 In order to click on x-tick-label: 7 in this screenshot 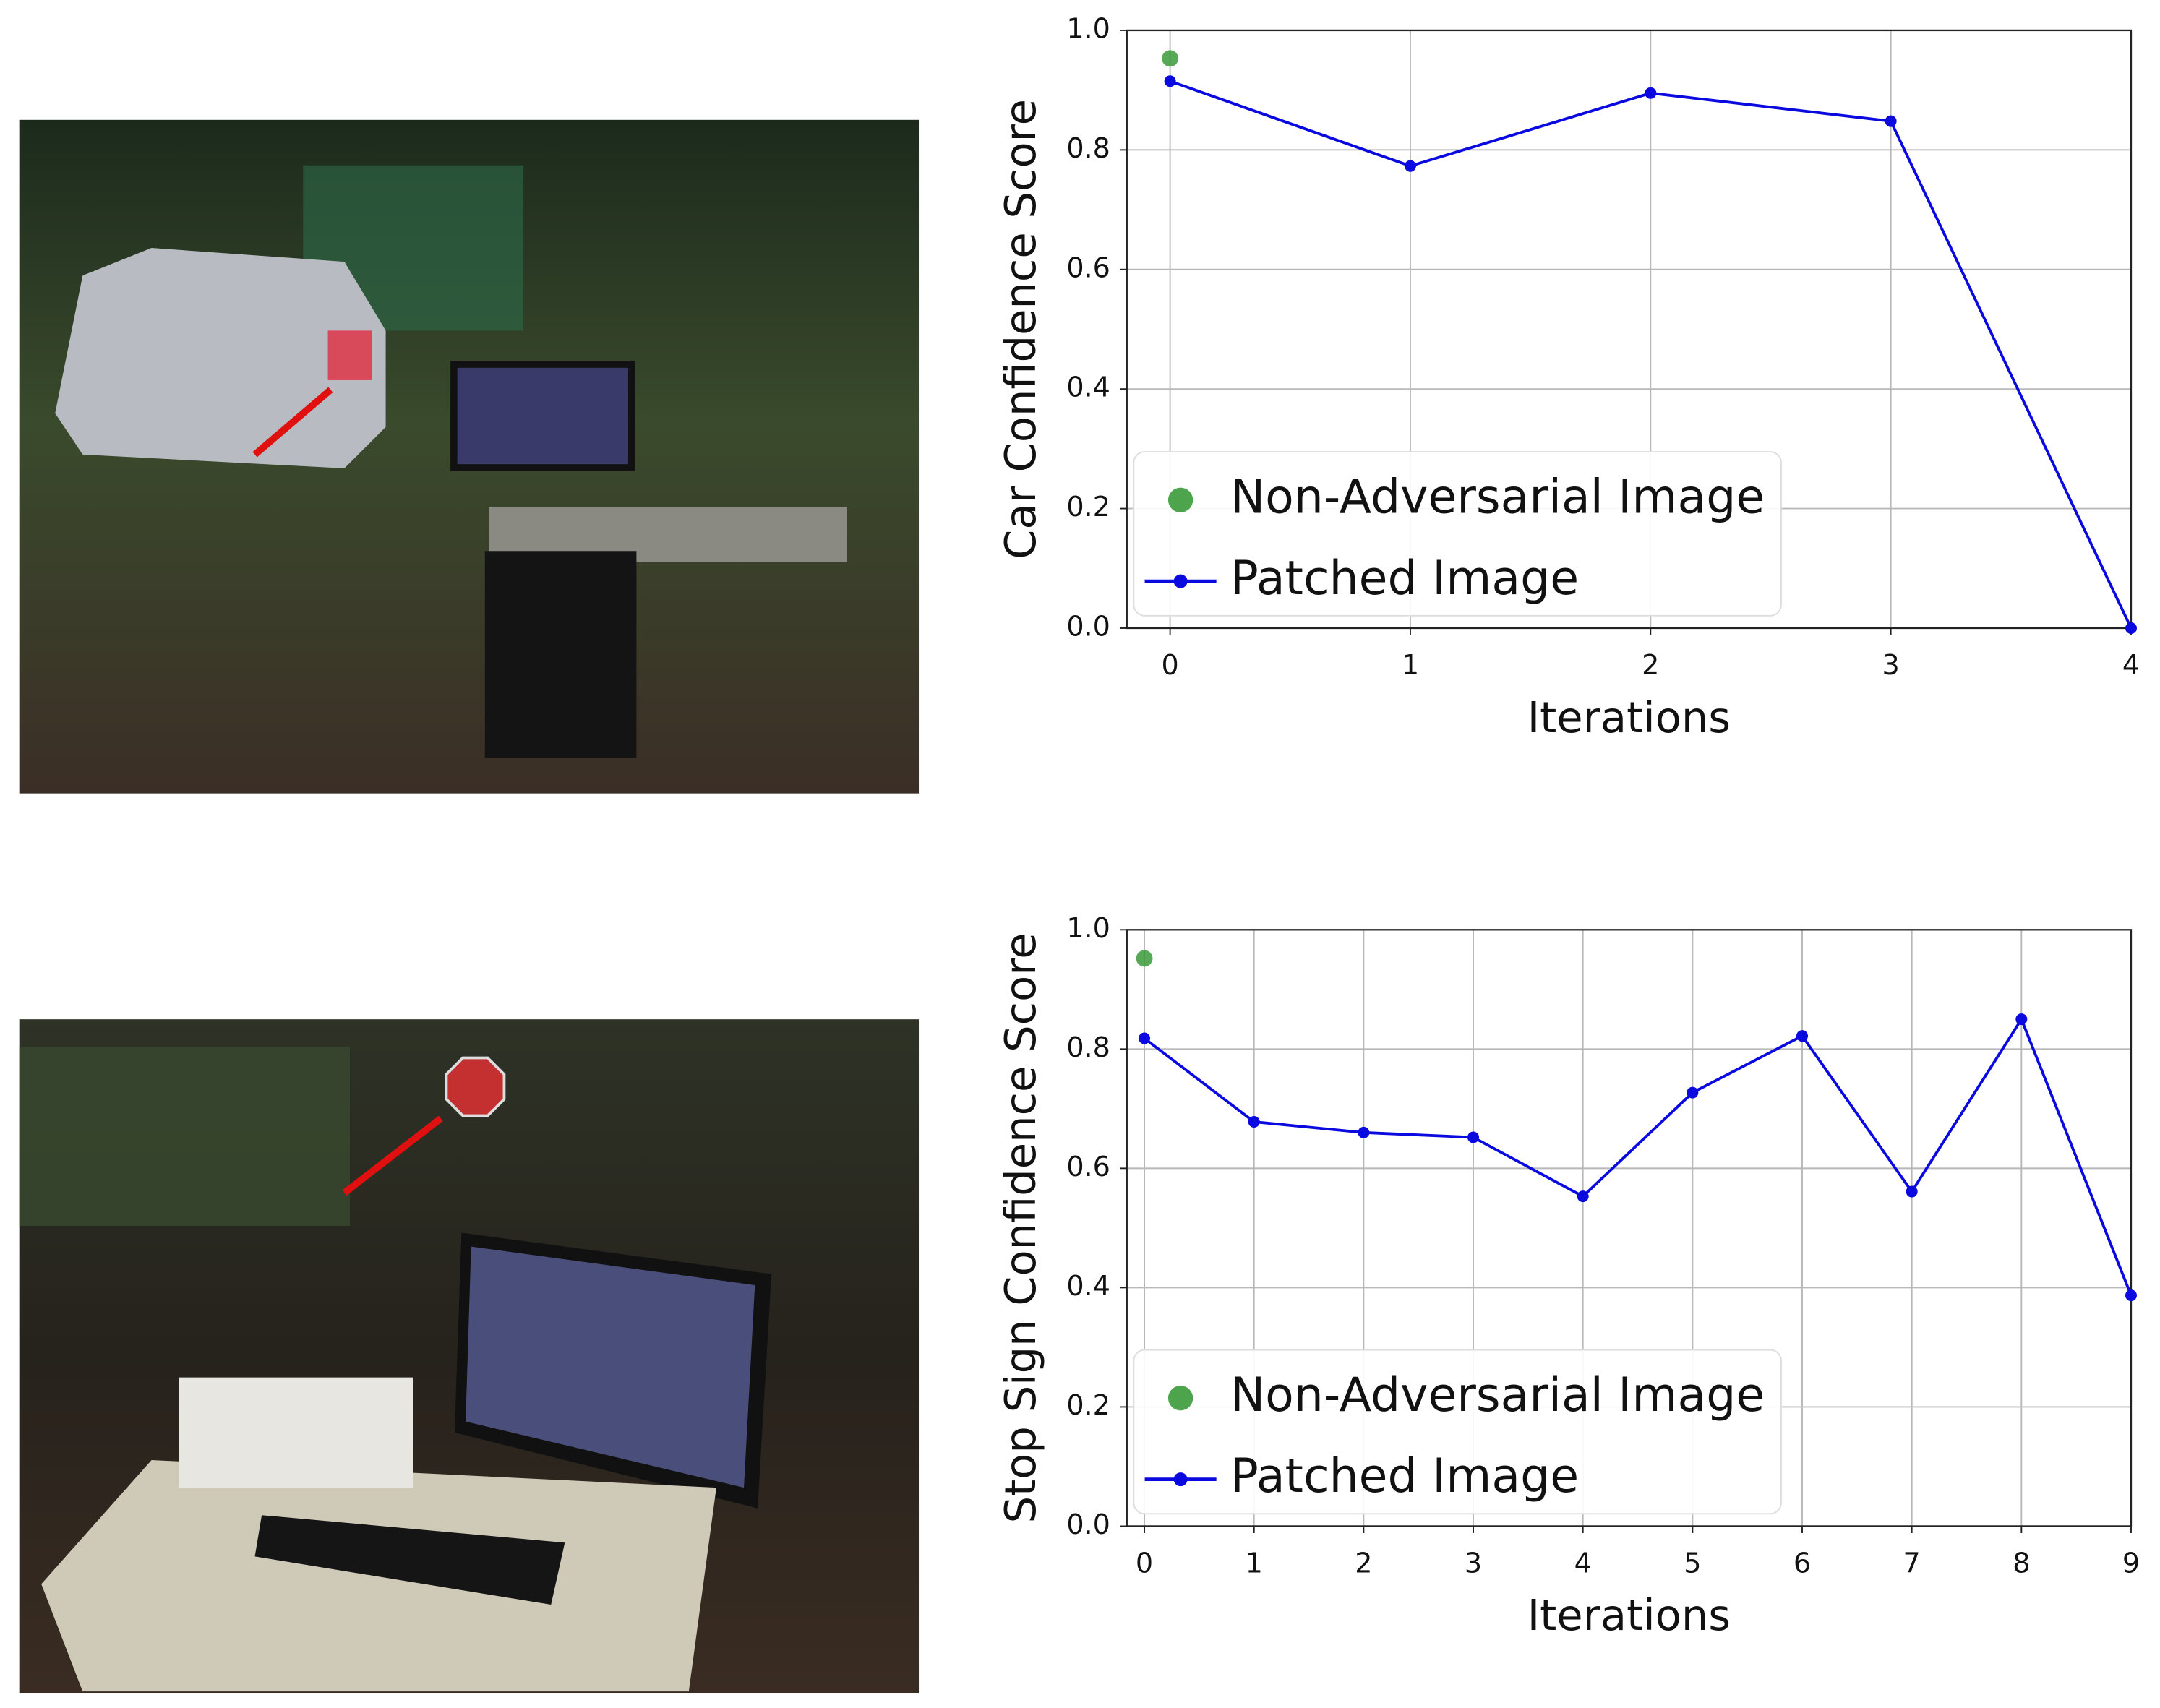, I will do `click(1912, 1563)`.